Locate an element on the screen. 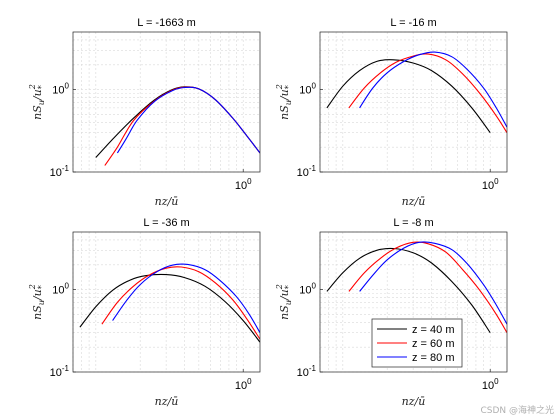 The width and height of the screenshot is (560, 420). grid is located at coordinates (166, 102).